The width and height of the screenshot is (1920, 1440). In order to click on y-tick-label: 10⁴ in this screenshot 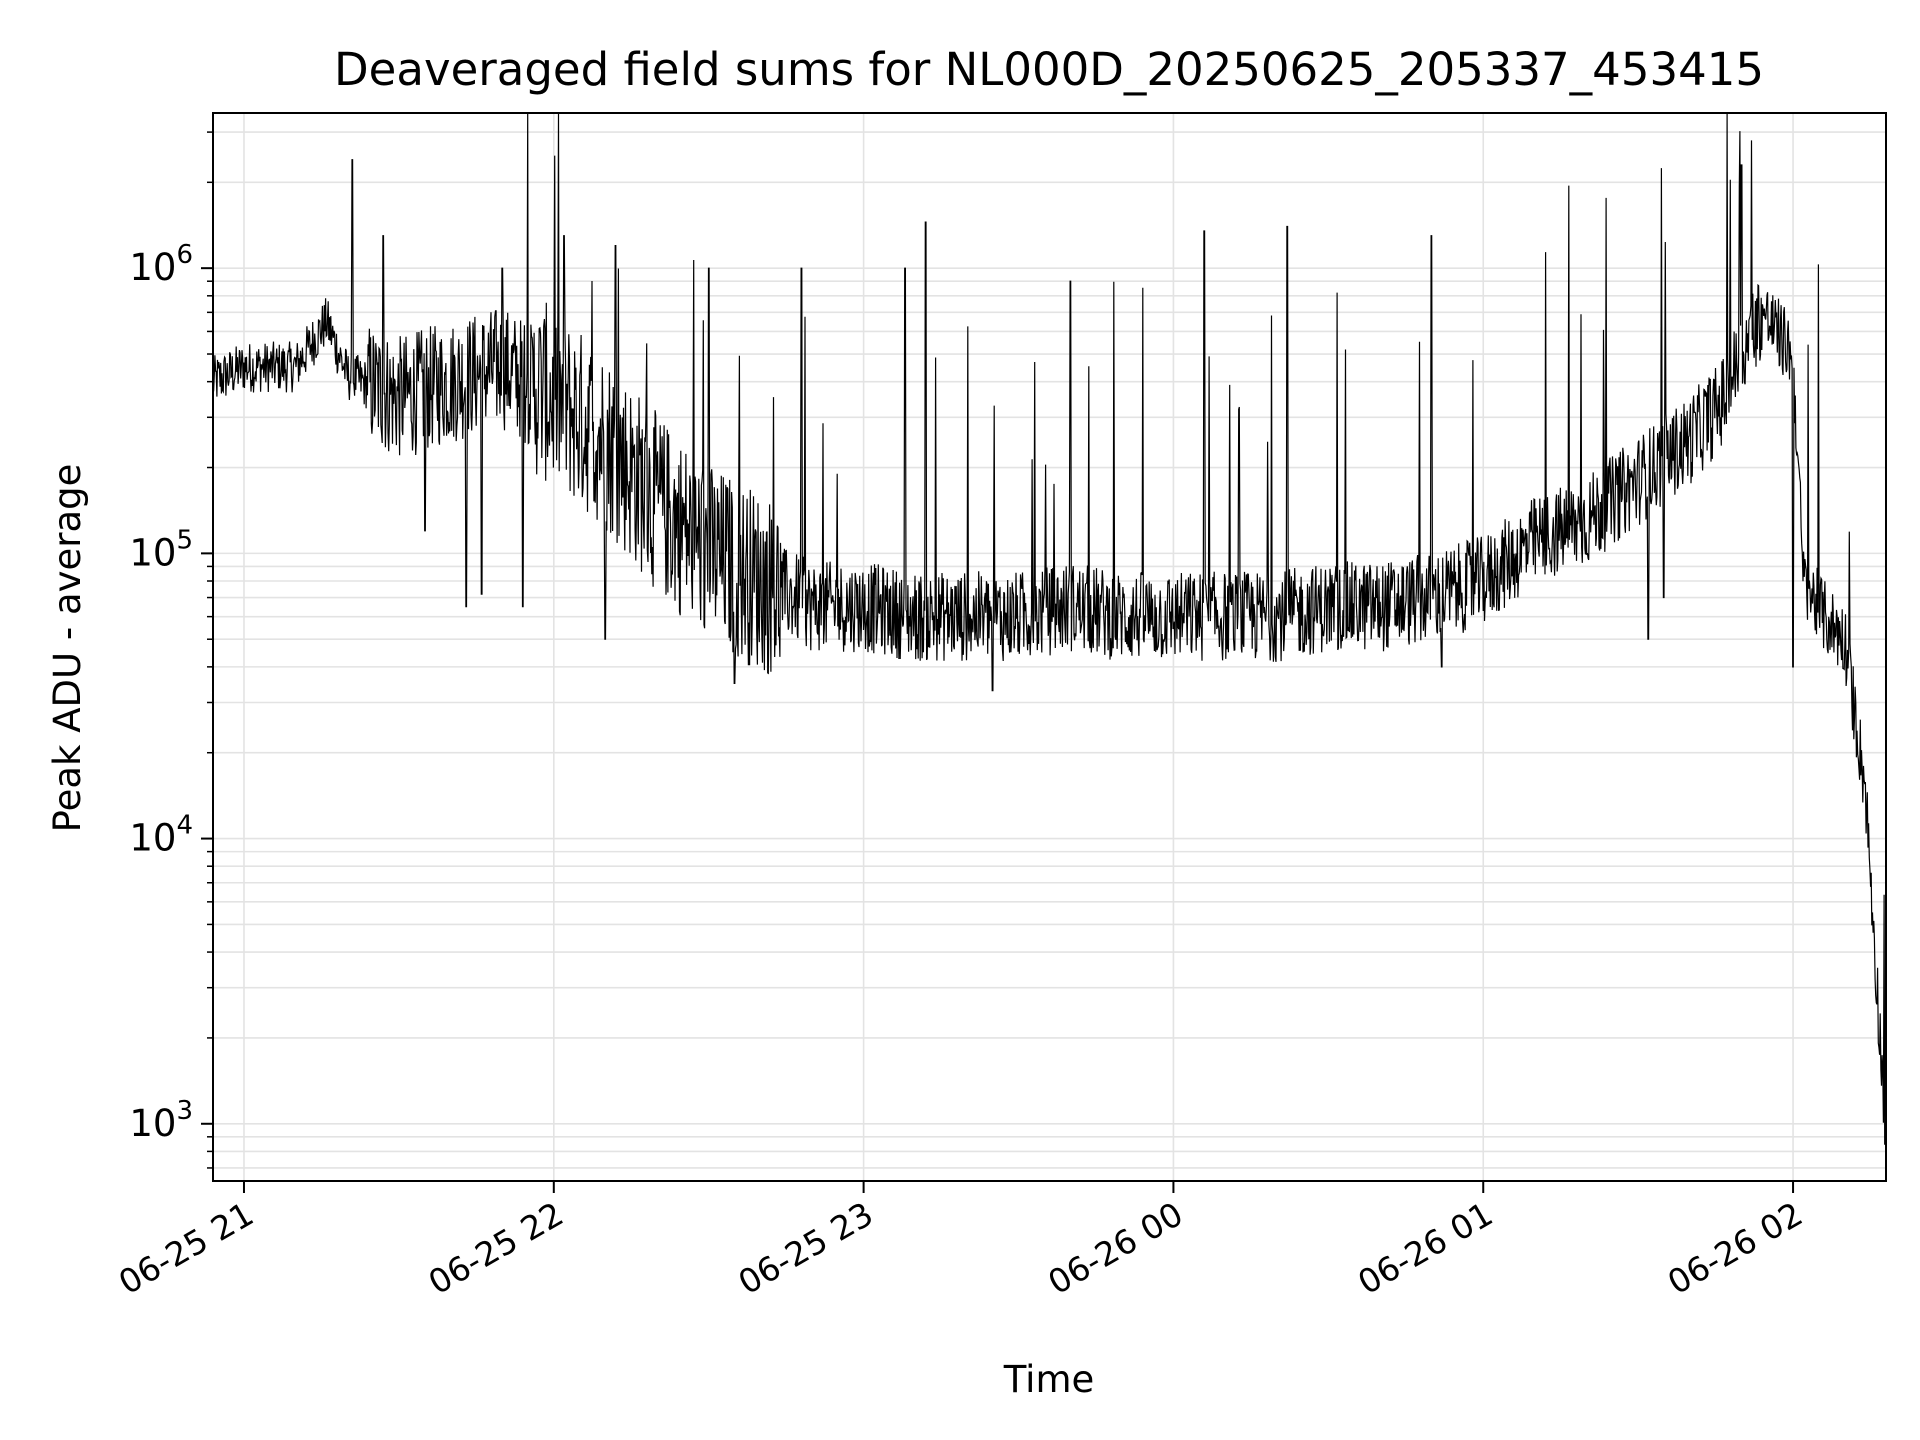, I will do `click(161, 835)`.